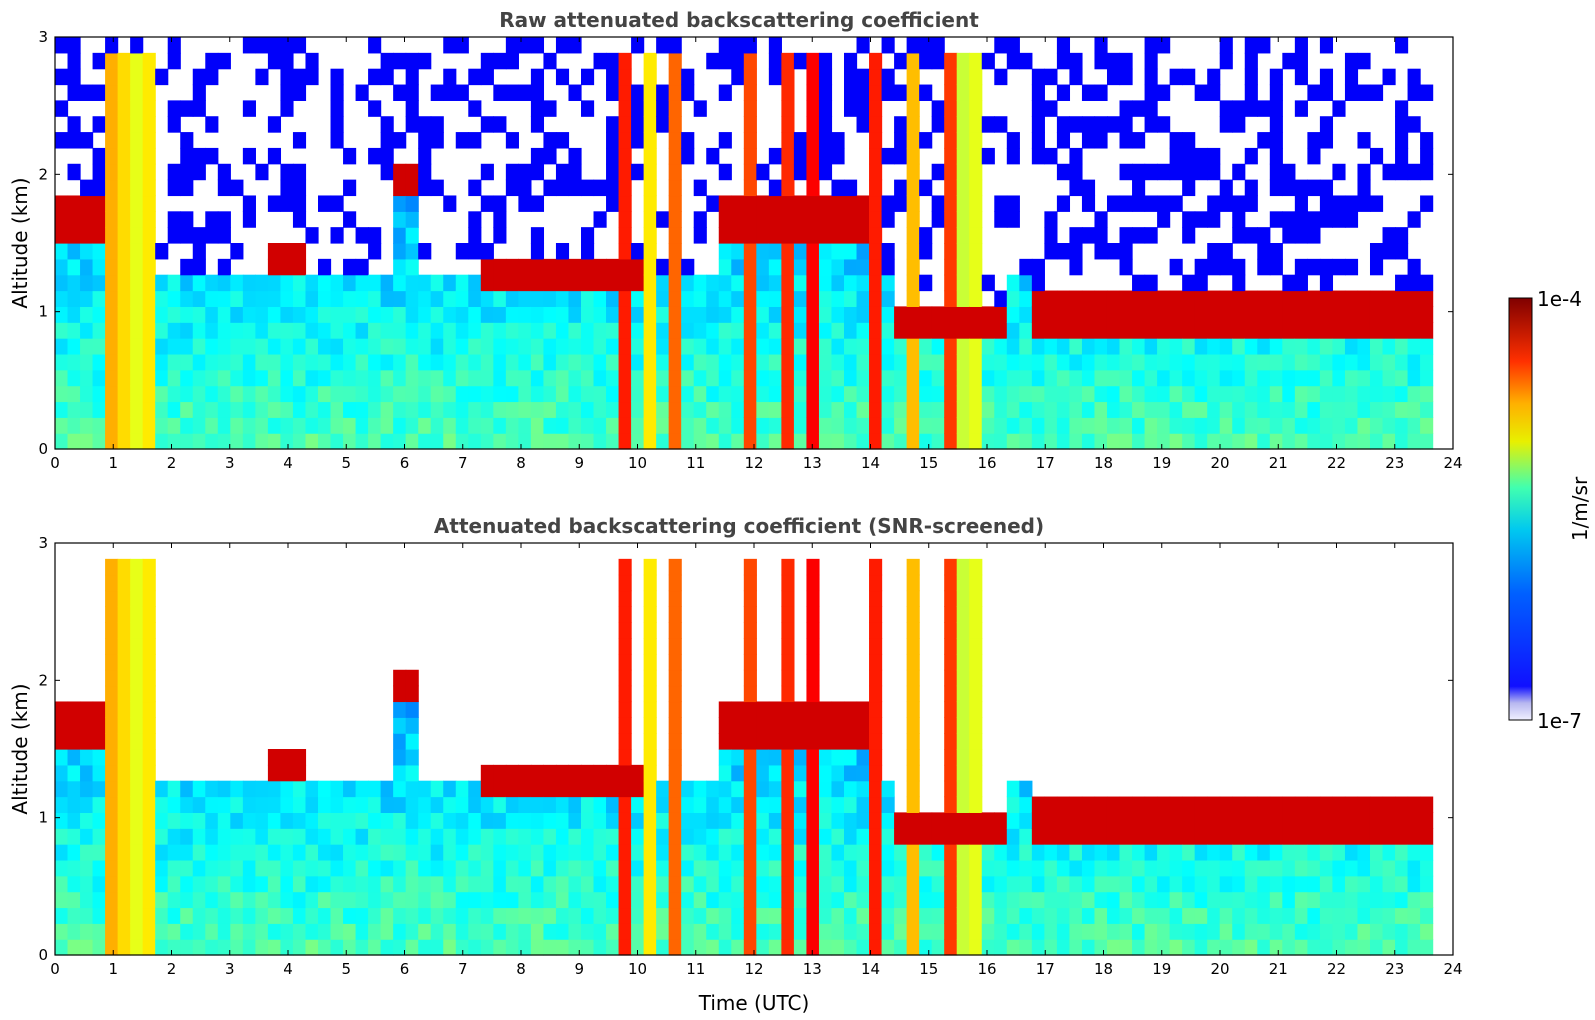  I want to click on panel1-x-tick-label: 13, so click(812, 463).